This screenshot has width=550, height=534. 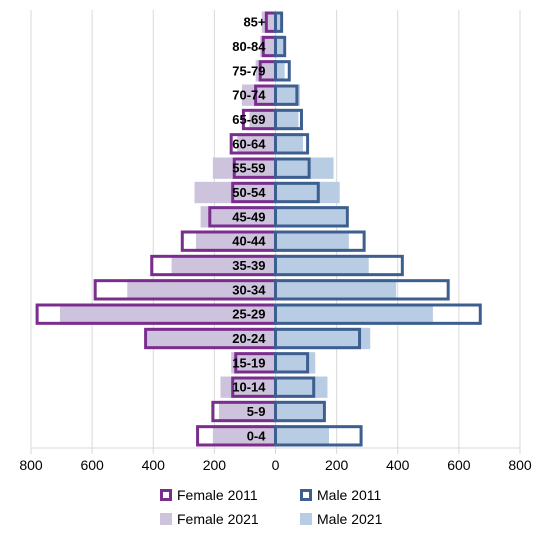 I want to click on legend-label: Female 2011, so click(x=217, y=495).